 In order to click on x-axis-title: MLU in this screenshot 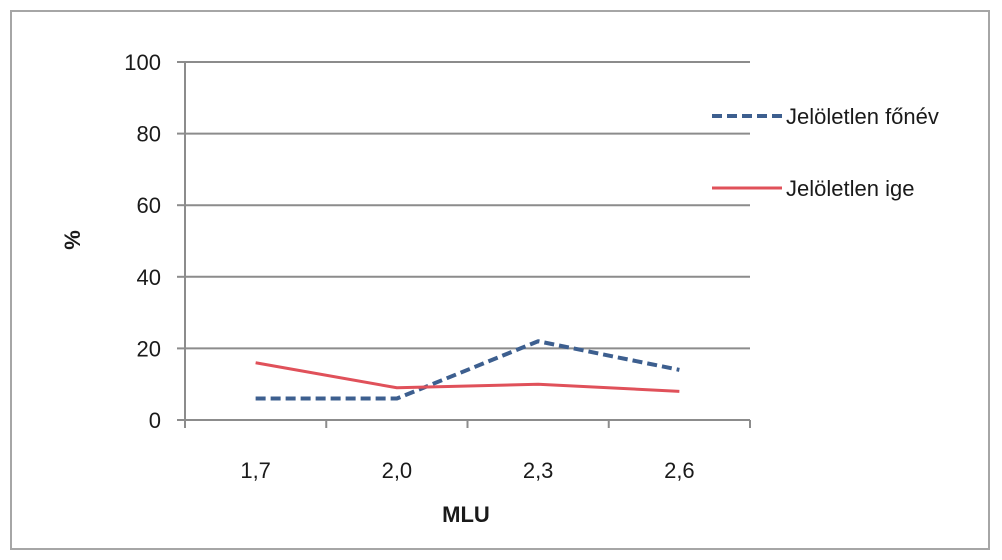, I will do `click(466, 514)`.